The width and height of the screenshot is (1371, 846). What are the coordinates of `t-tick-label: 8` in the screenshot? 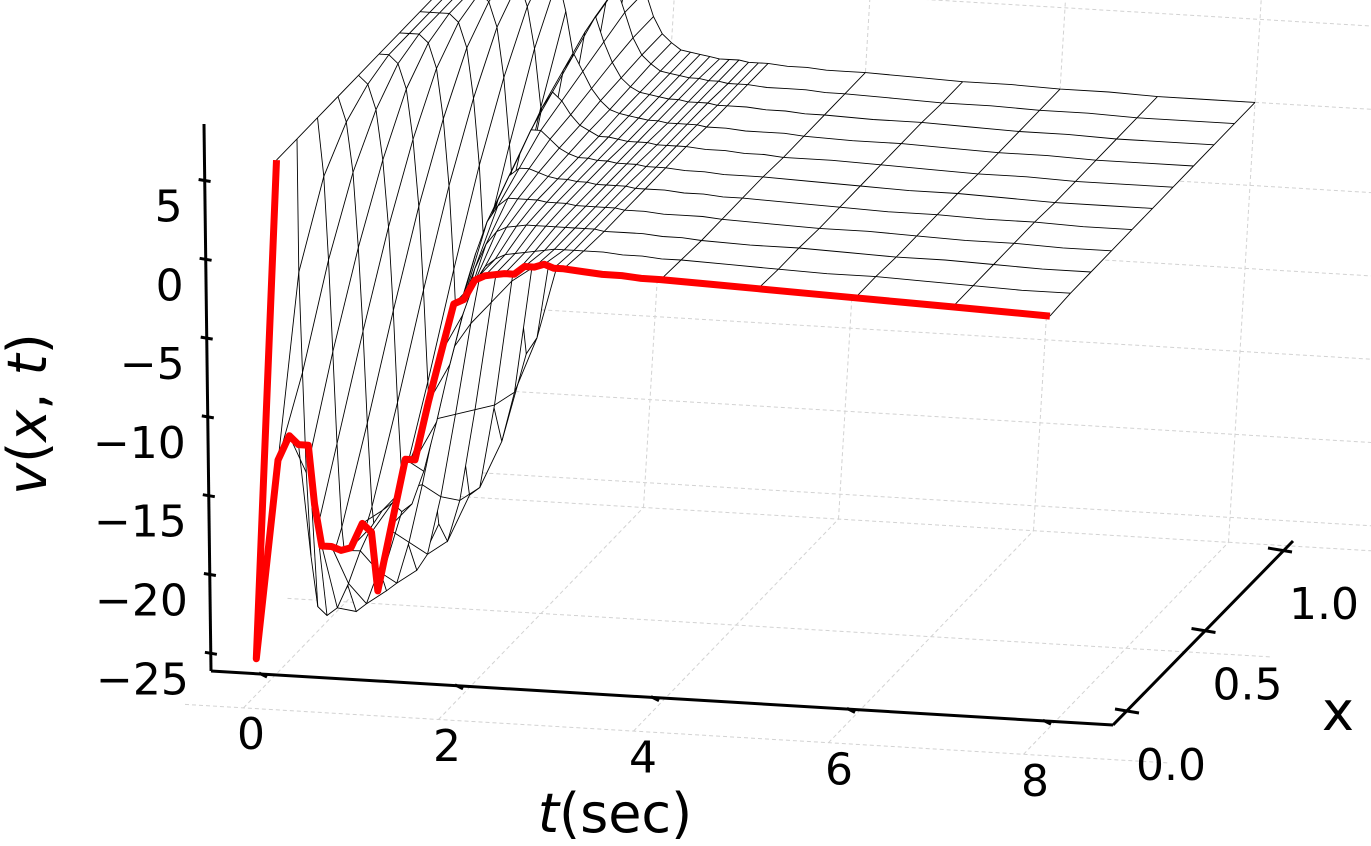 It's located at (1035, 781).